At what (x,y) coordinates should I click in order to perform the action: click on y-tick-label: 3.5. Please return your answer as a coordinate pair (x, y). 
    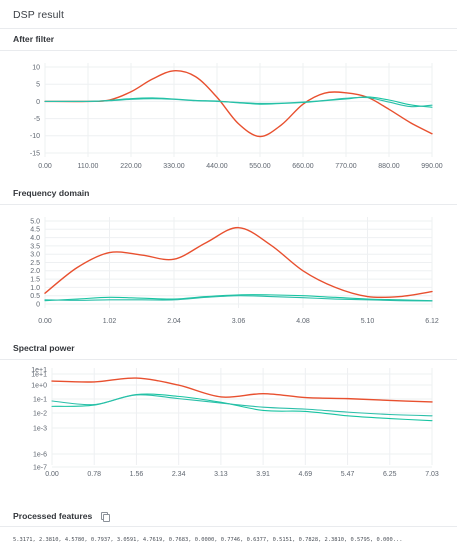
    Looking at the image, I should click on (35, 246).